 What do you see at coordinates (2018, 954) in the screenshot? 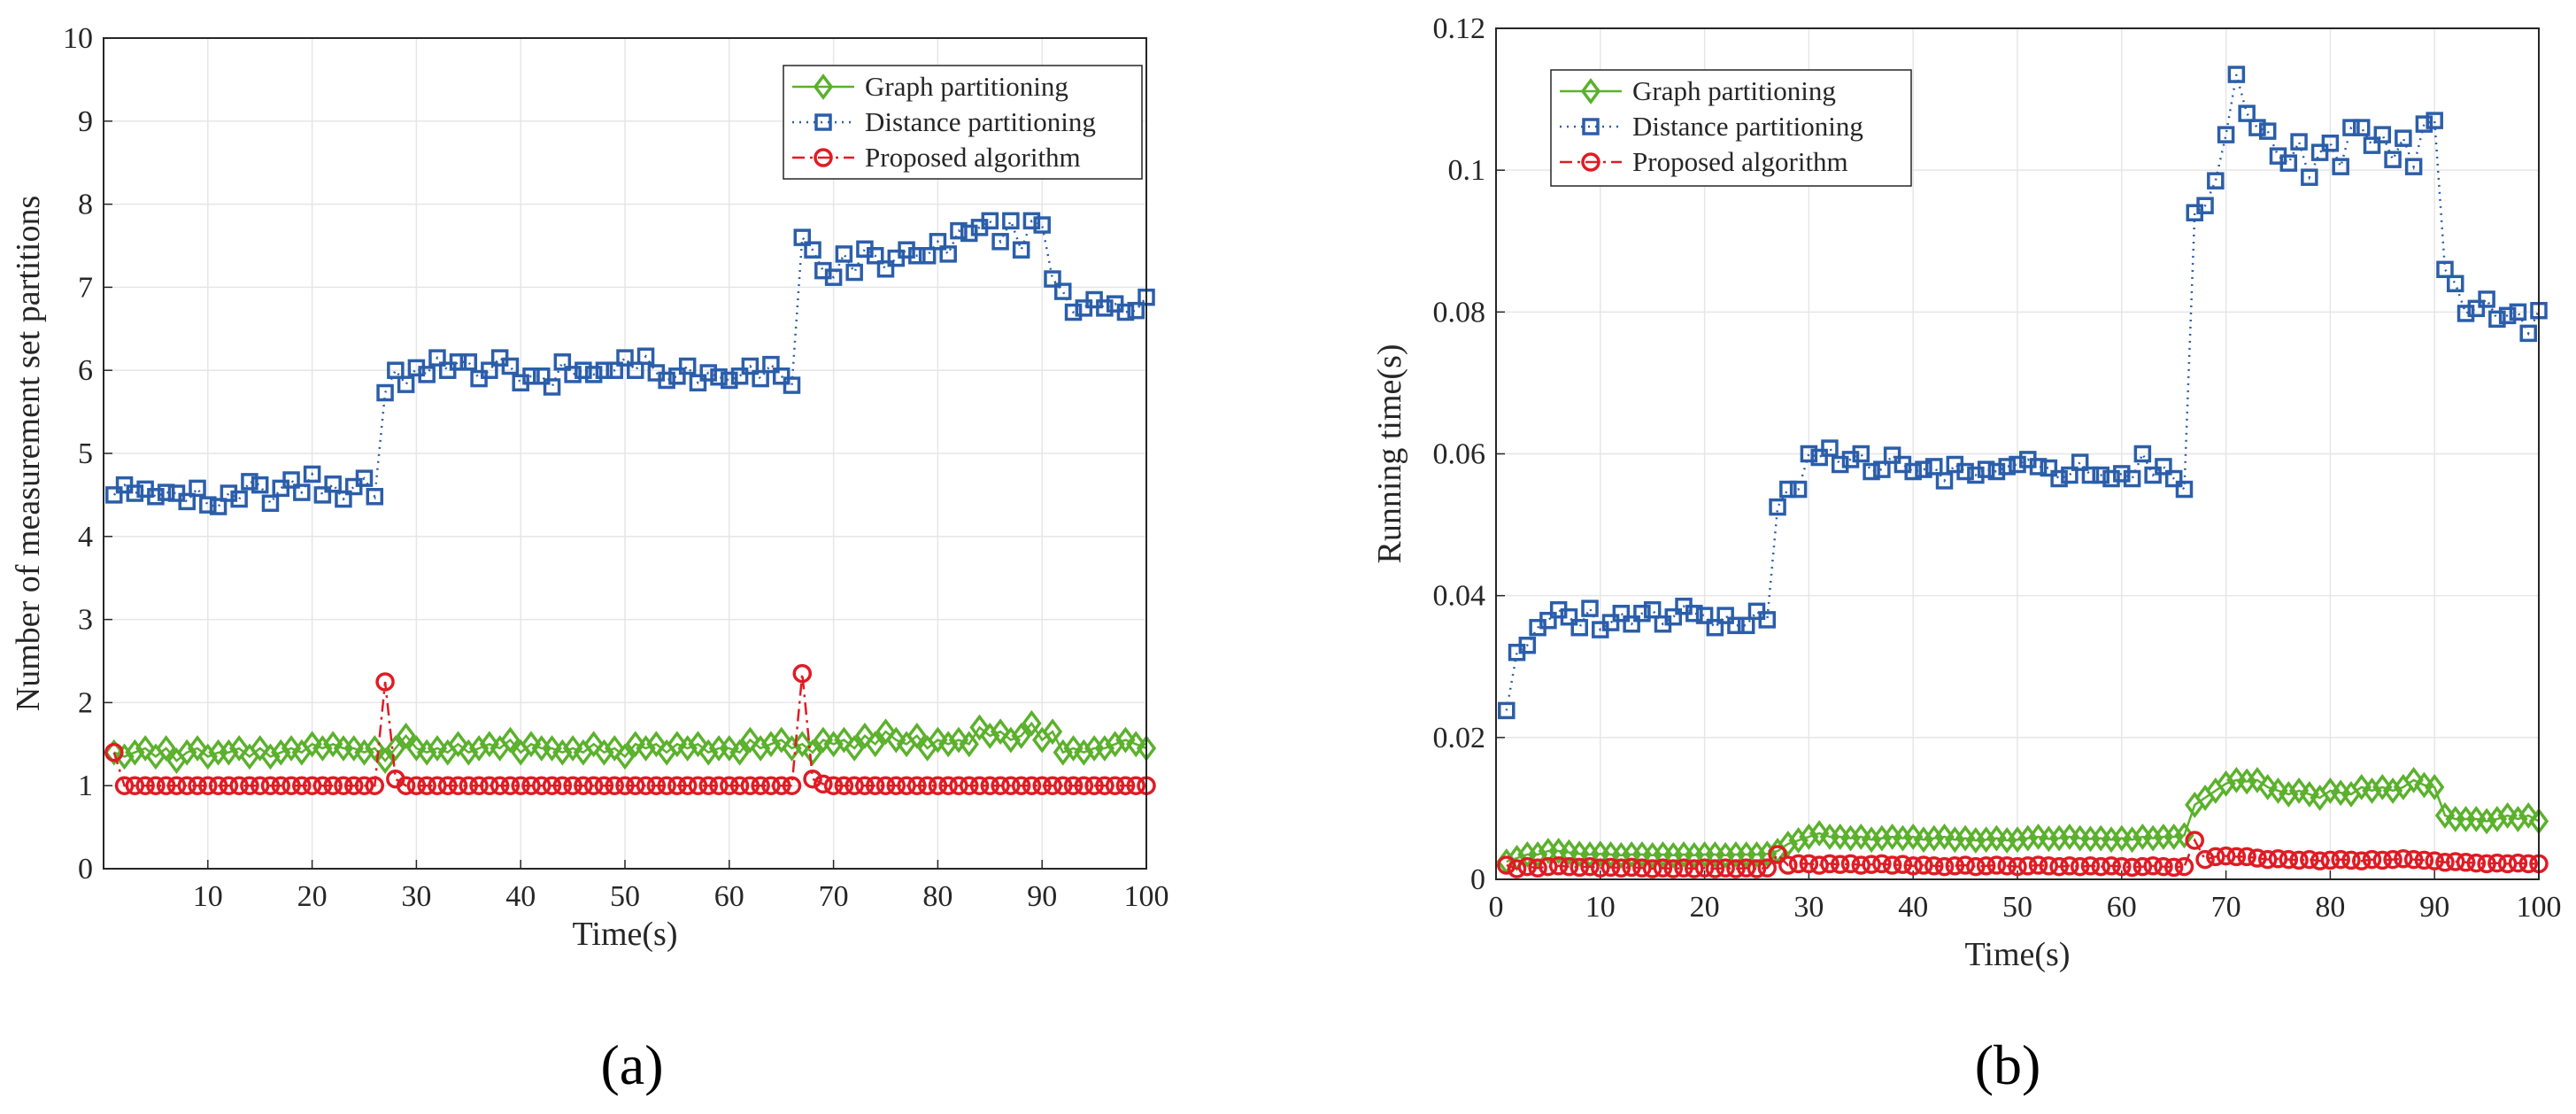
I see `x-axis-label: Time(s)` at bounding box center [2018, 954].